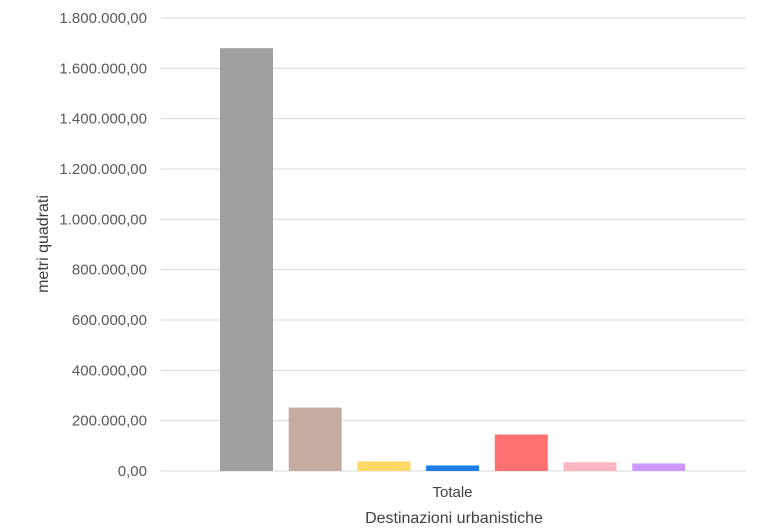 Image resolution: width=763 pixels, height=532 pixels. What do you see at coordinates (103, 18) in the screenshot?
I see `y-tick-label: 1.800.000,00` at bounding box center [103, 18].